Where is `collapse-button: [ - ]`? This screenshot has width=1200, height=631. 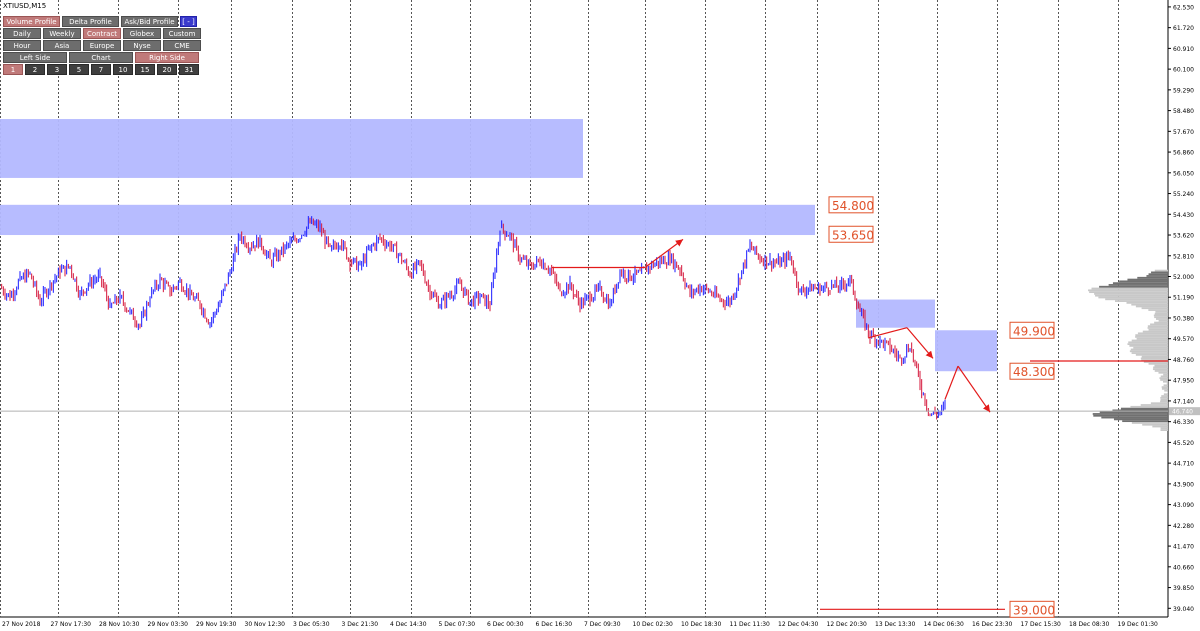 collapse-button: [ - ] is located at coordinates (188, 21).